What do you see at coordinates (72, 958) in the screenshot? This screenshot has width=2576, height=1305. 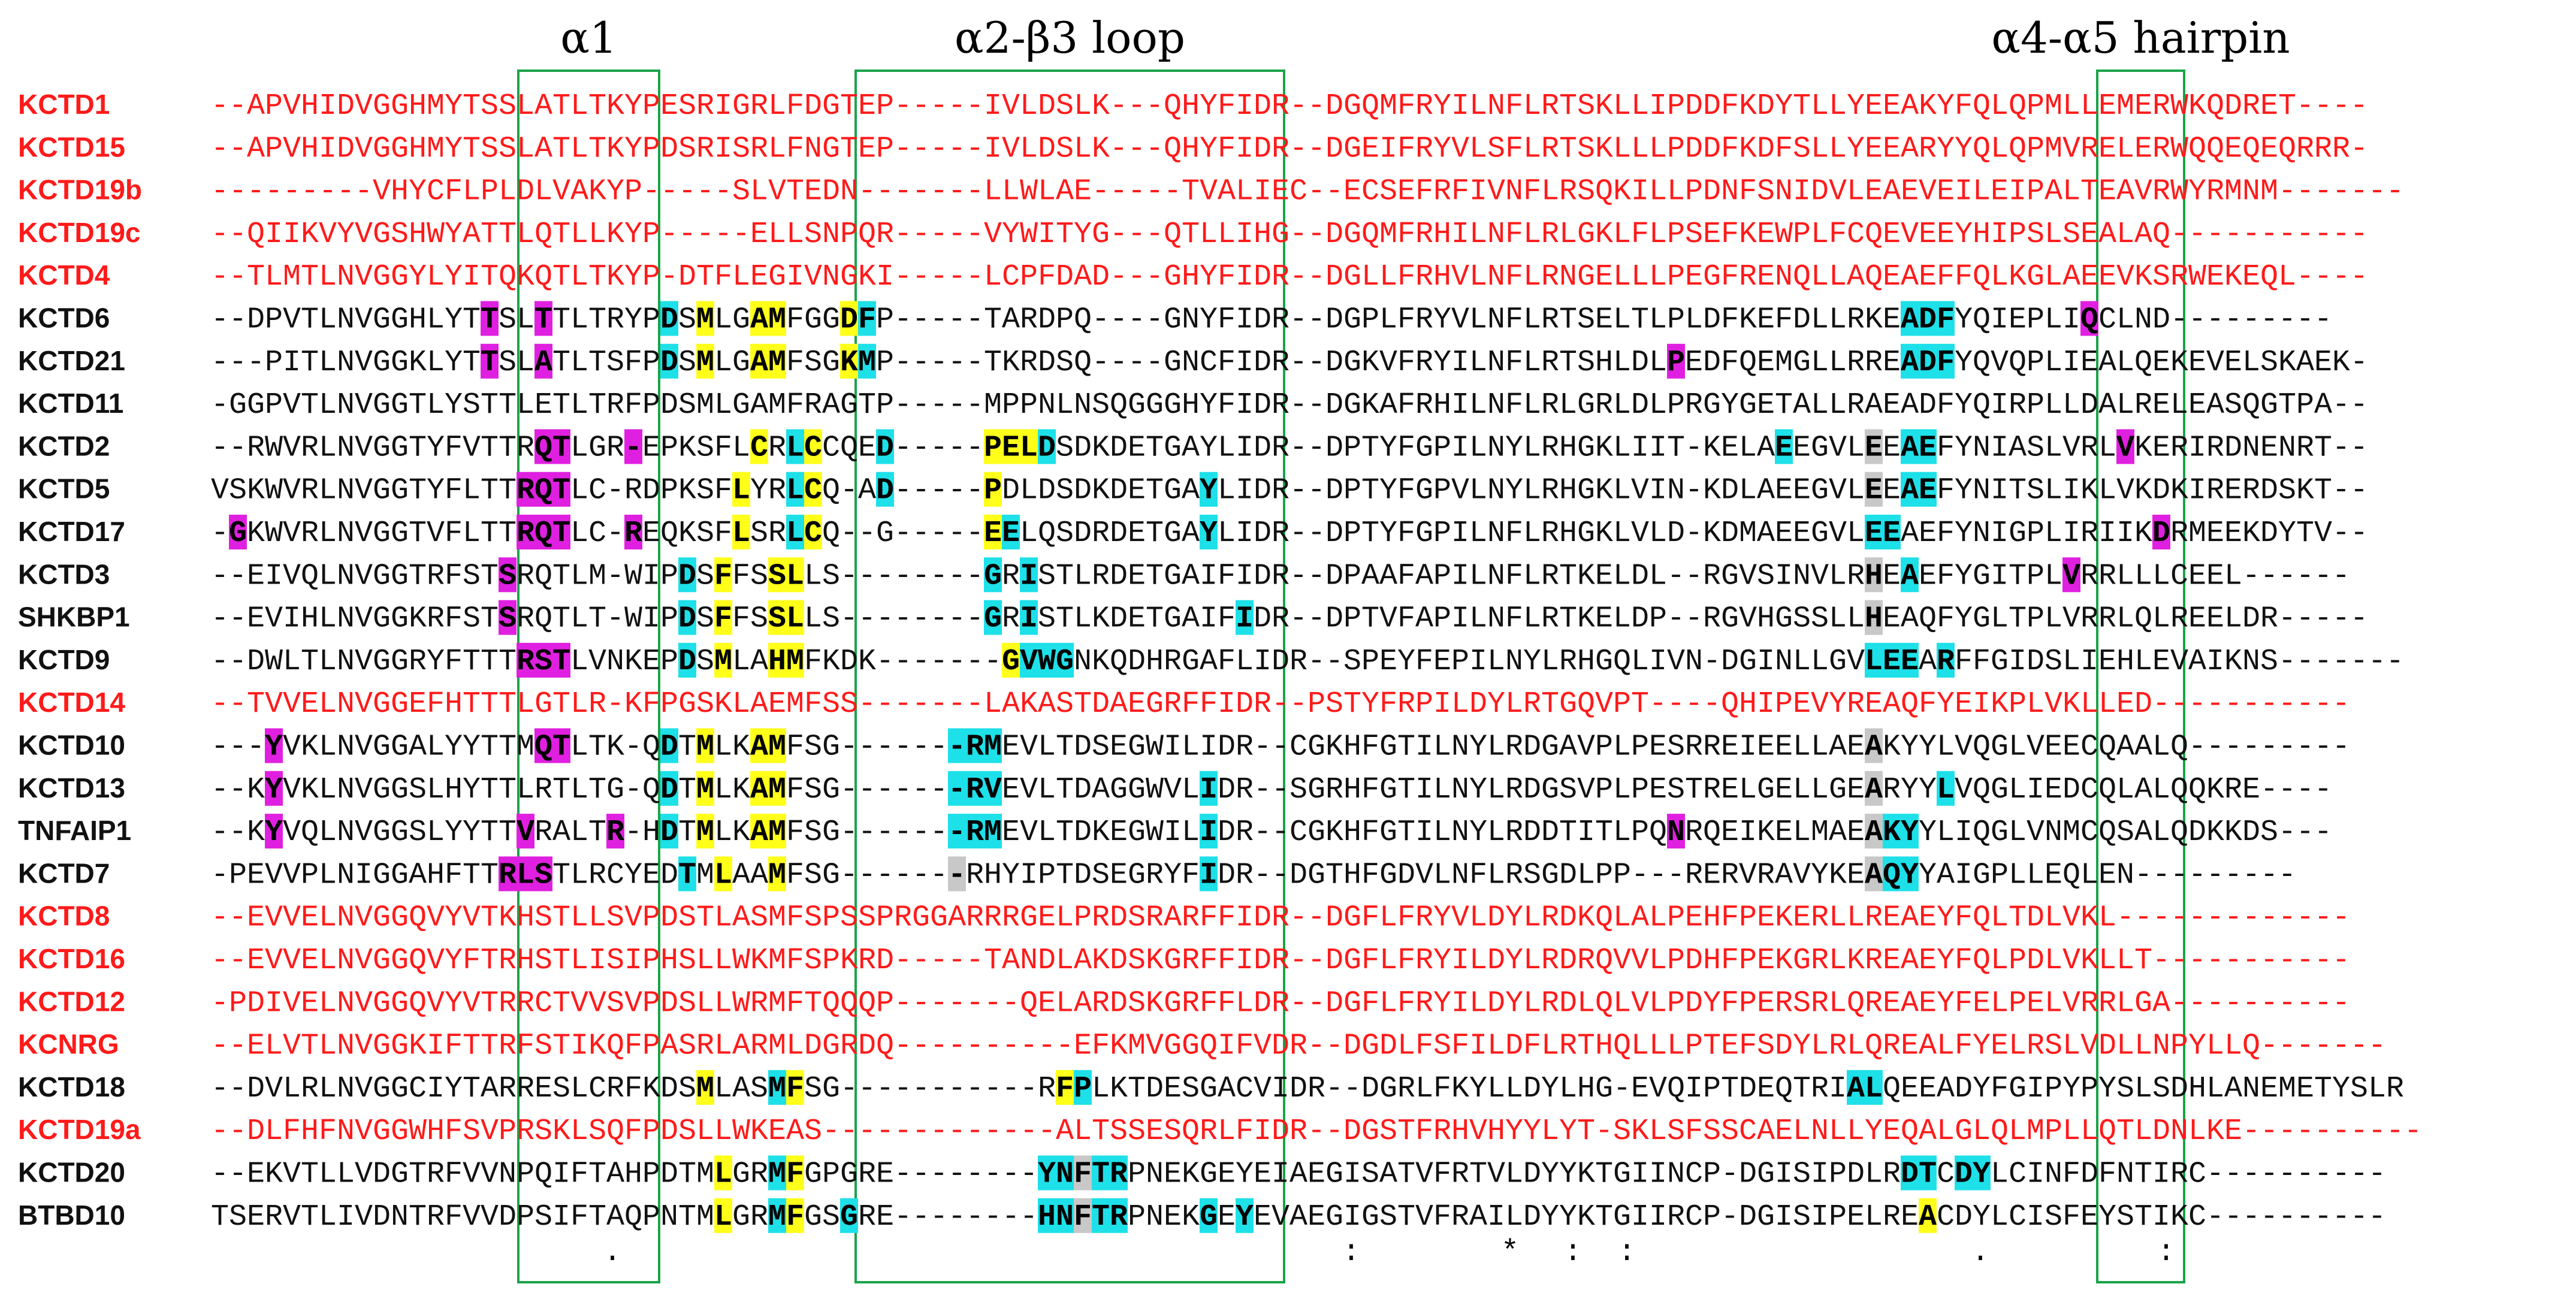 I see `sequence-name: KCTD16` at bounding box center [72, 958].